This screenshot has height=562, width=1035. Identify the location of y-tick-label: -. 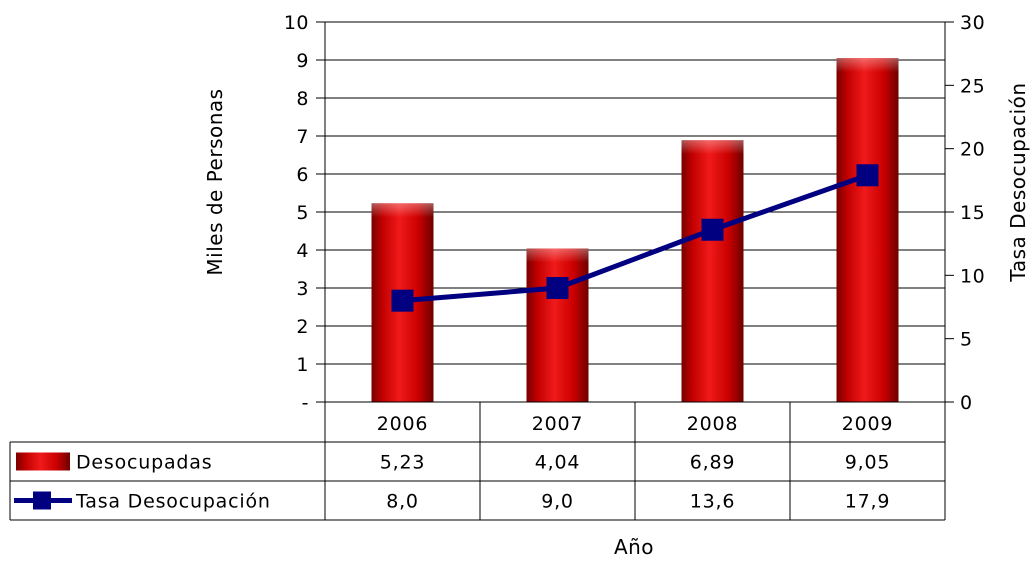
(305, 403).